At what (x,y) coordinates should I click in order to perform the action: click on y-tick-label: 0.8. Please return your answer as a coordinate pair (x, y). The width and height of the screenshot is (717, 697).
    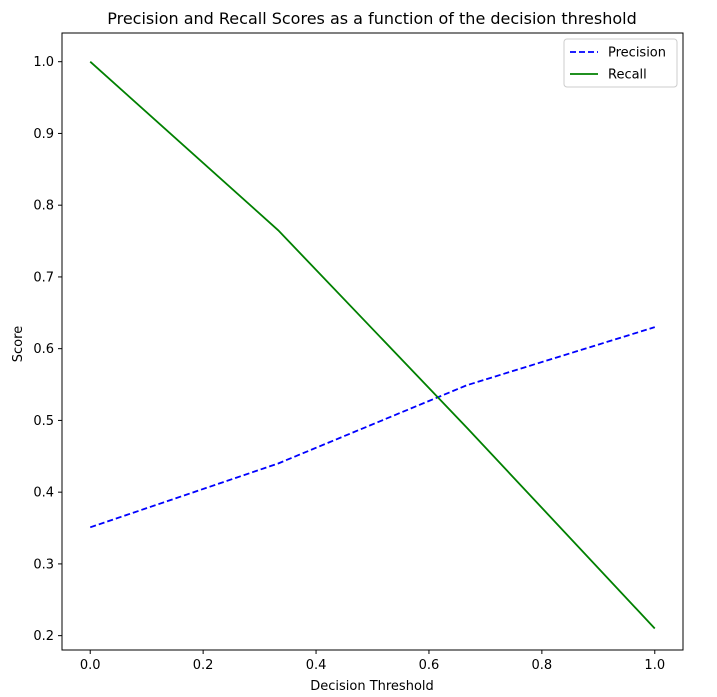
    Looking at the image, I should click on (43, 206).